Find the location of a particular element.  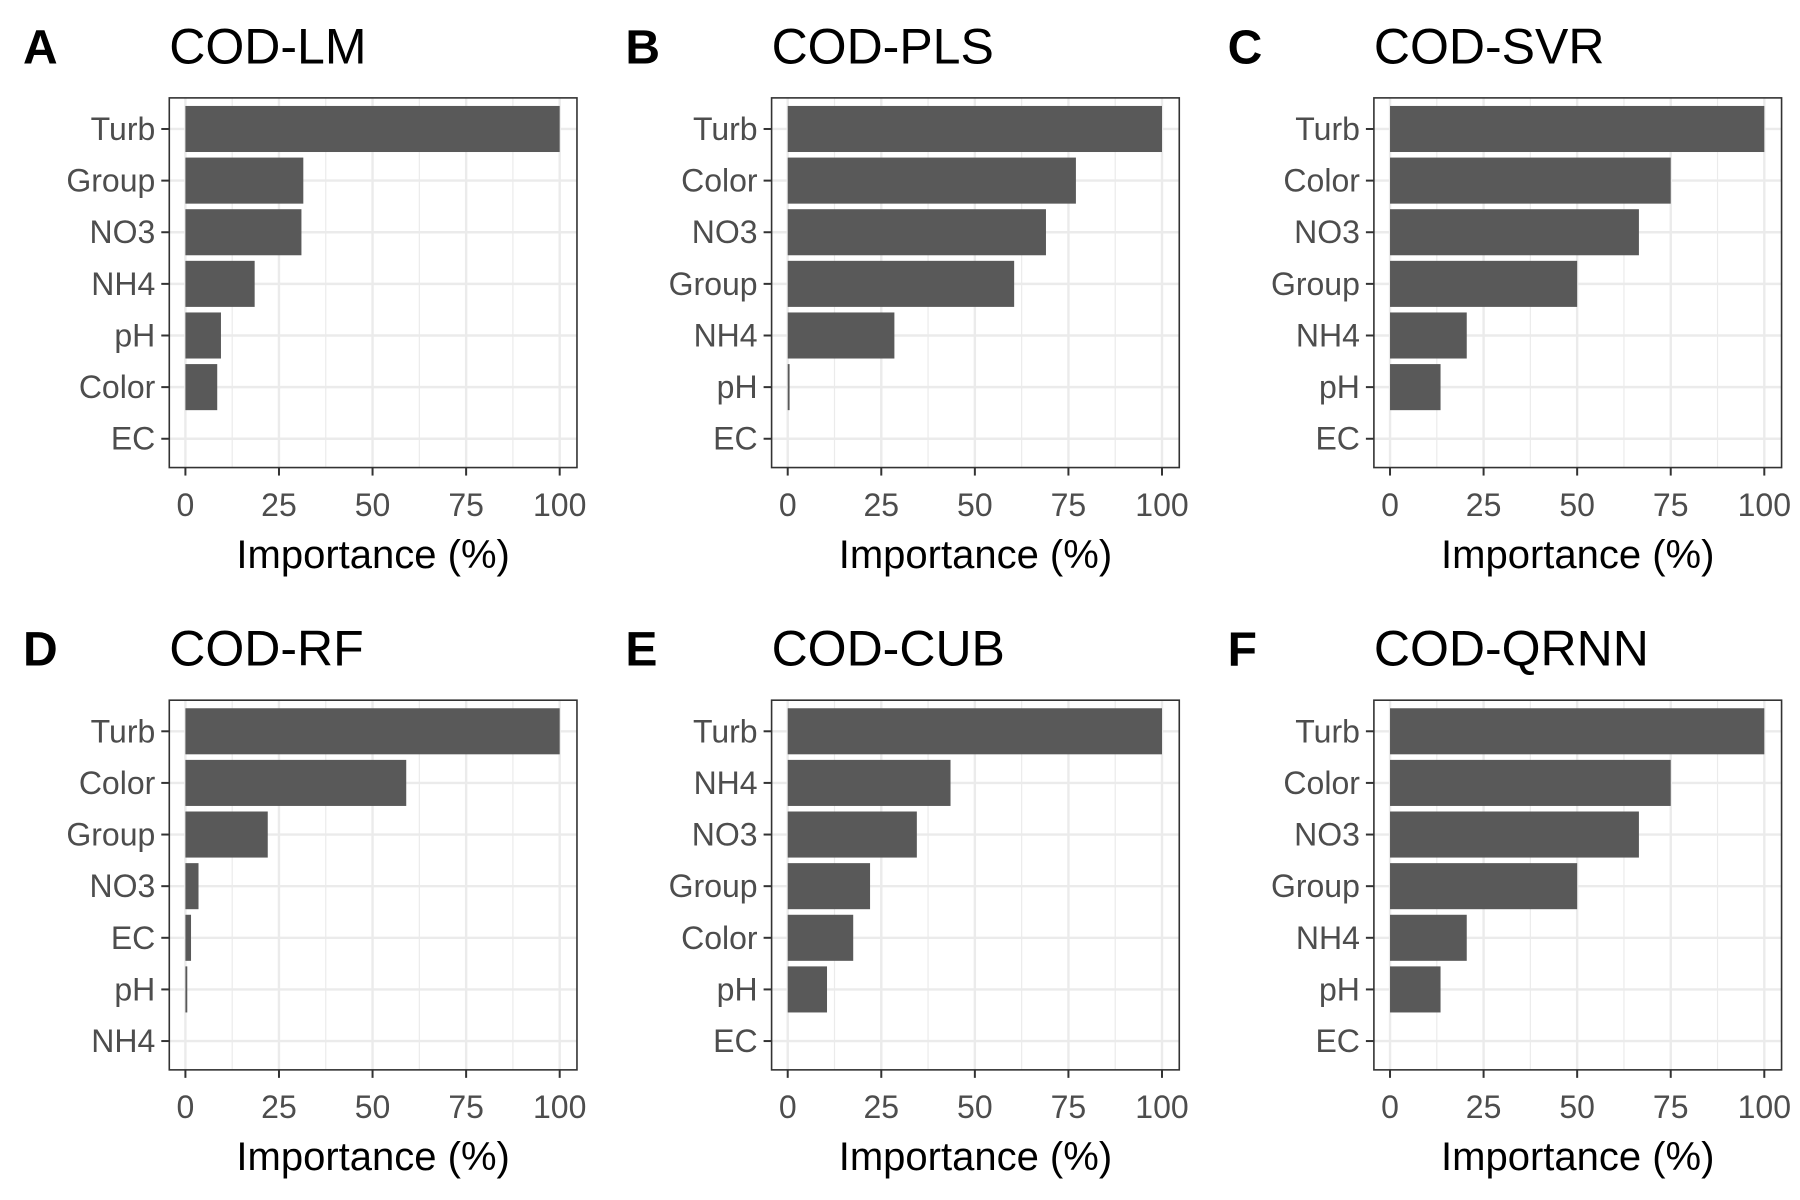

panel-letter: B is located at coordinates (642, 47).